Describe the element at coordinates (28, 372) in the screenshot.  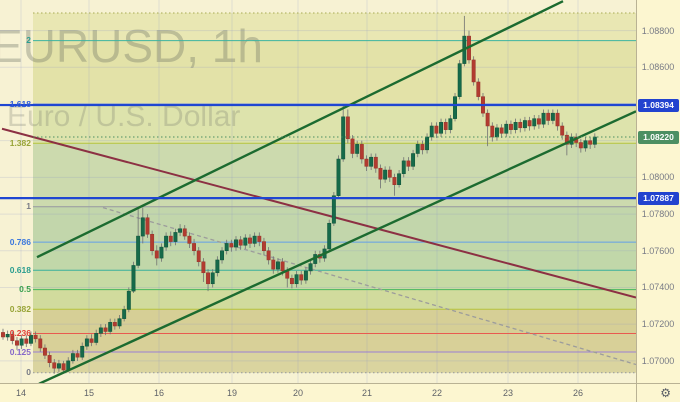
I see `fib-level-label: 0` at that location.